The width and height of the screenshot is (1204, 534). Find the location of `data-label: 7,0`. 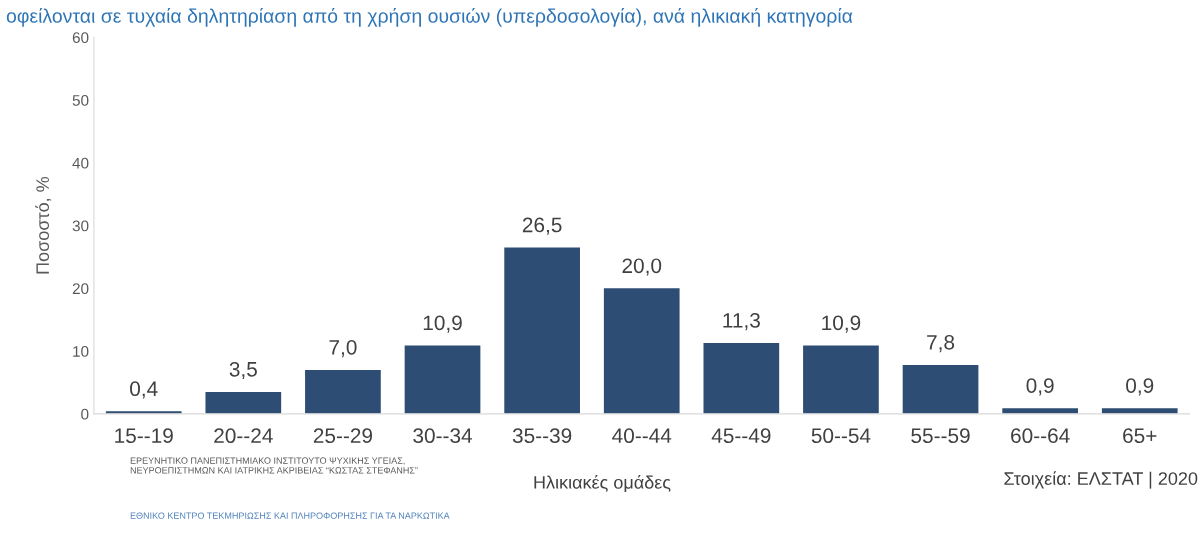

data-label: 7,0 is located at coordinates (343, 348).